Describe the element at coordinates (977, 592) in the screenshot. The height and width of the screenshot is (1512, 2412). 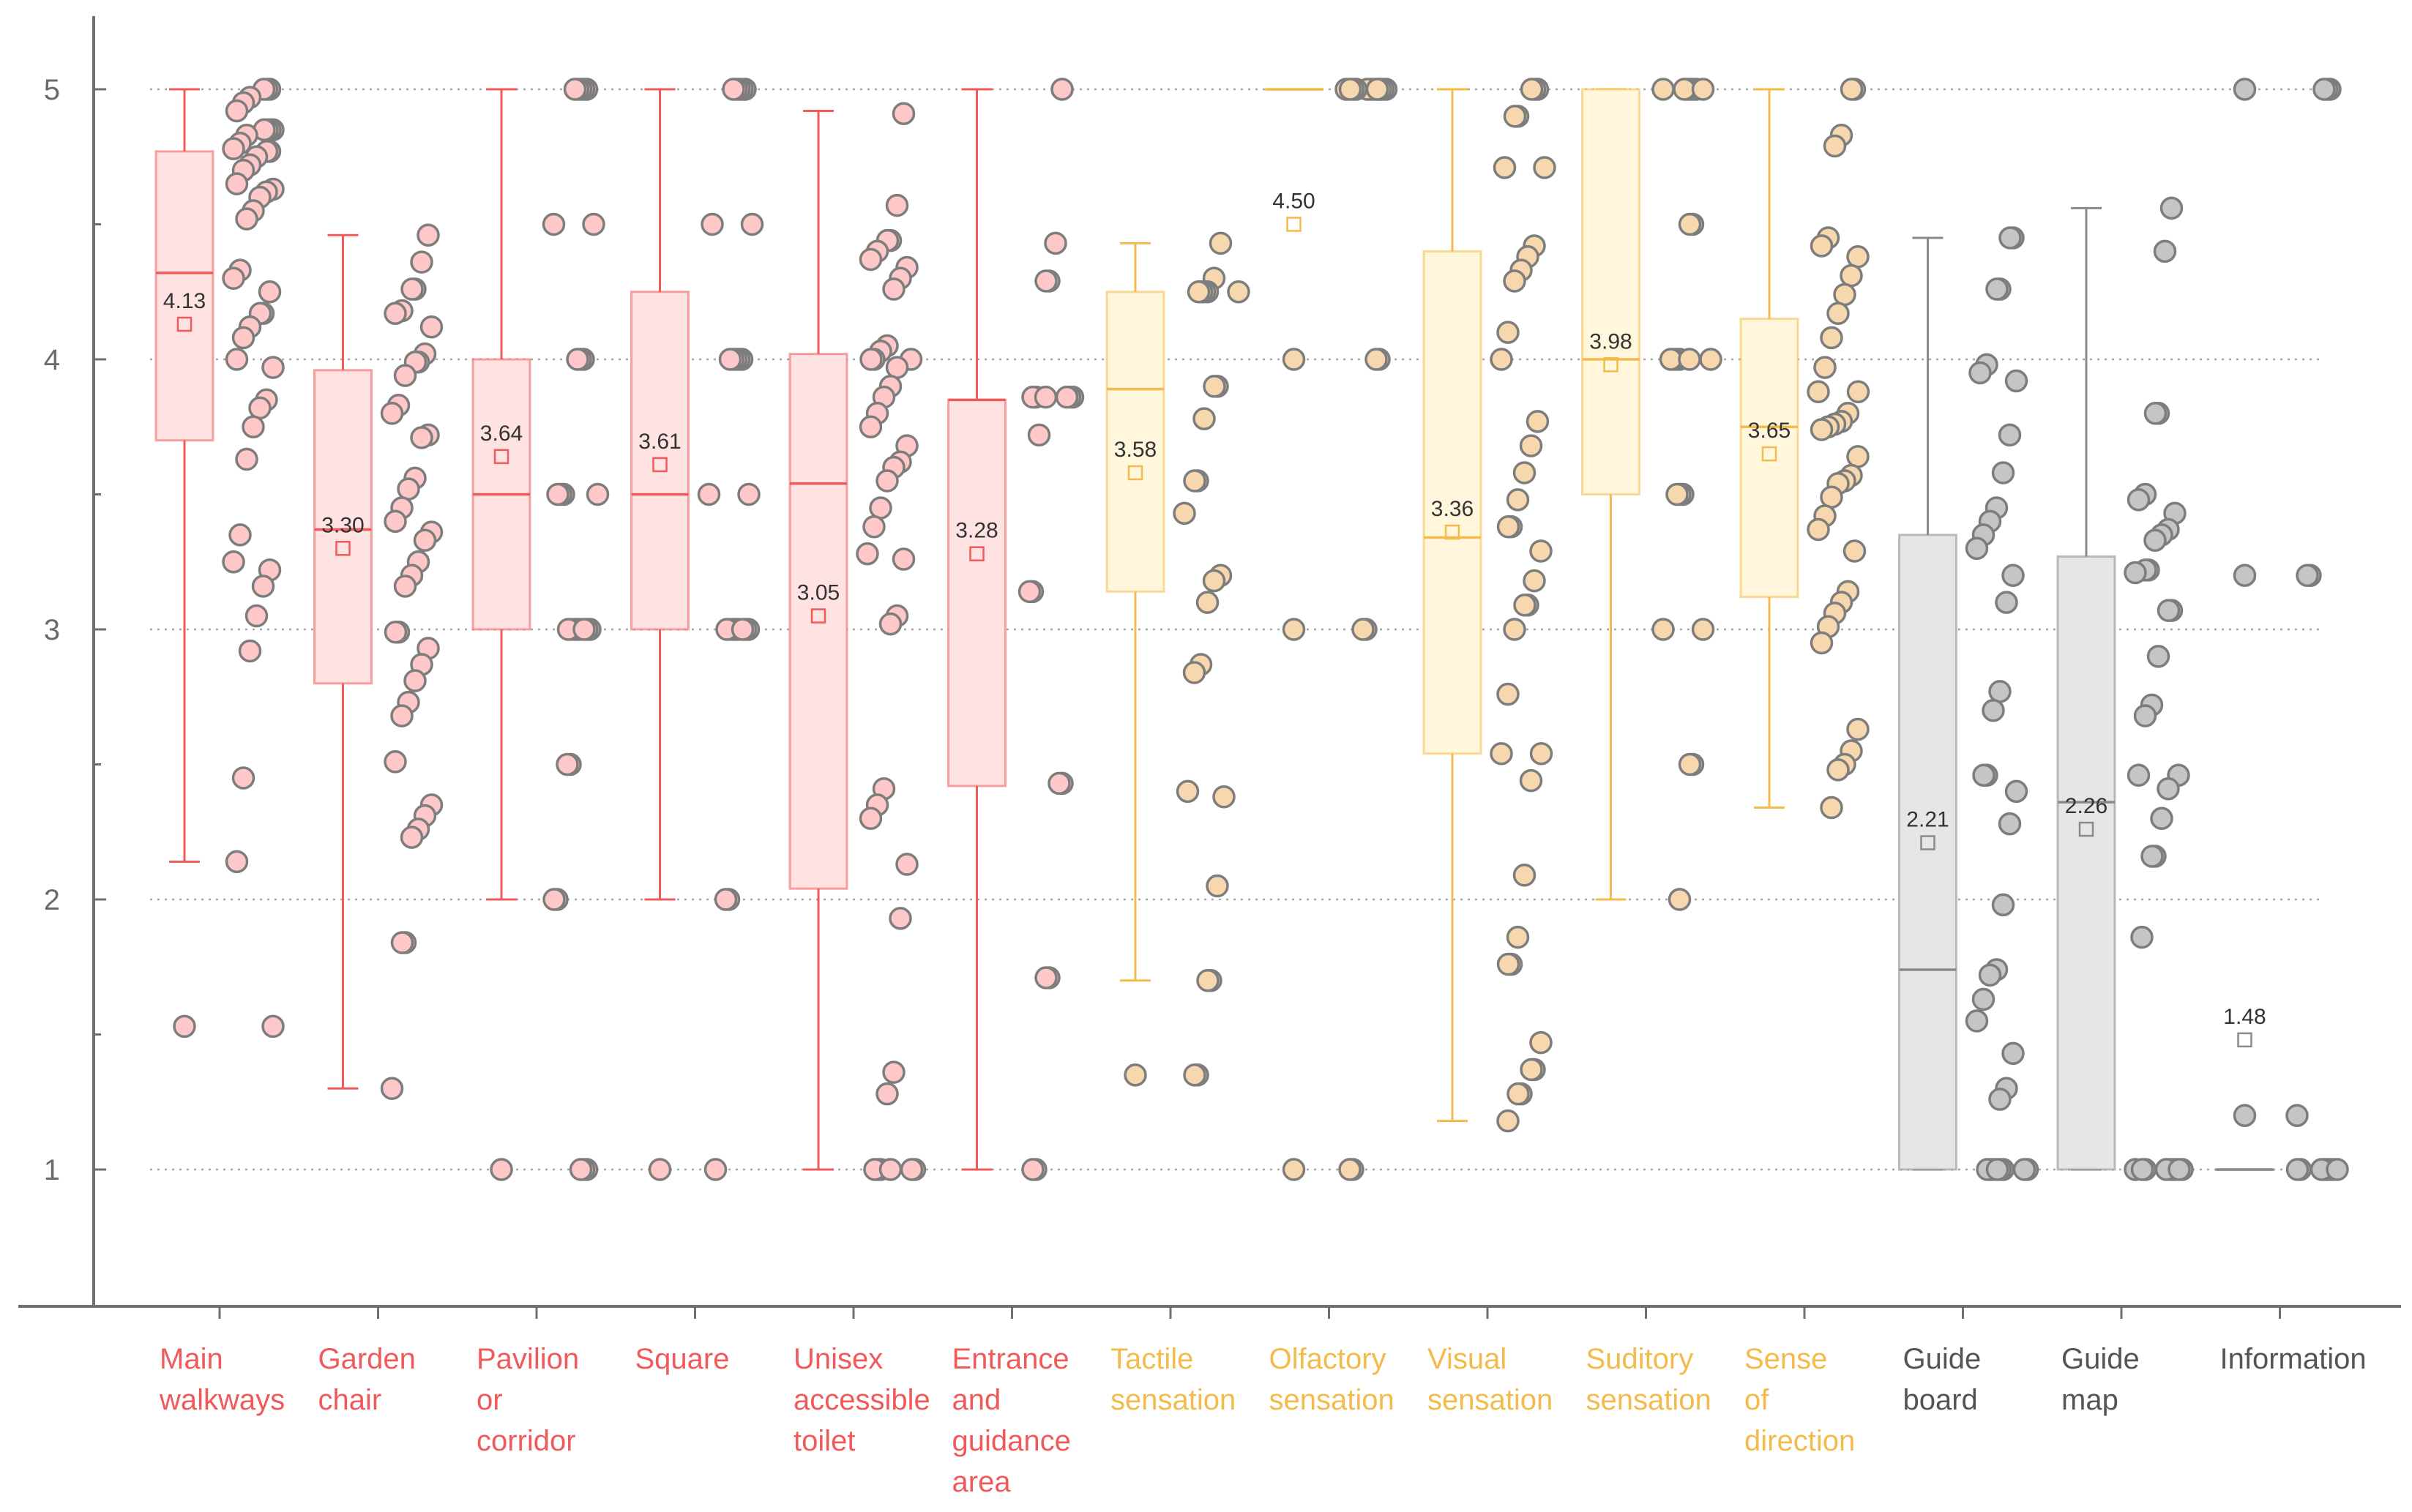
I see `box-entrance-and-guidance-area` at that location.